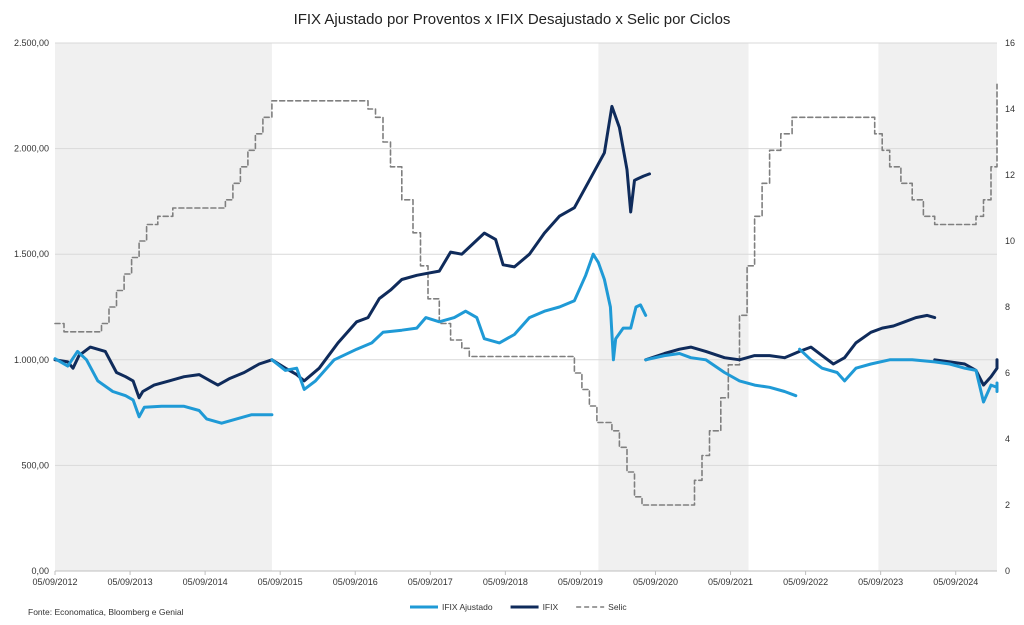 The height and width of the screenshot is (625, 1024). Describe the element at coordinates (1010, 109) in the screenshot. I see `y-right-tick-label: 14` at that location.